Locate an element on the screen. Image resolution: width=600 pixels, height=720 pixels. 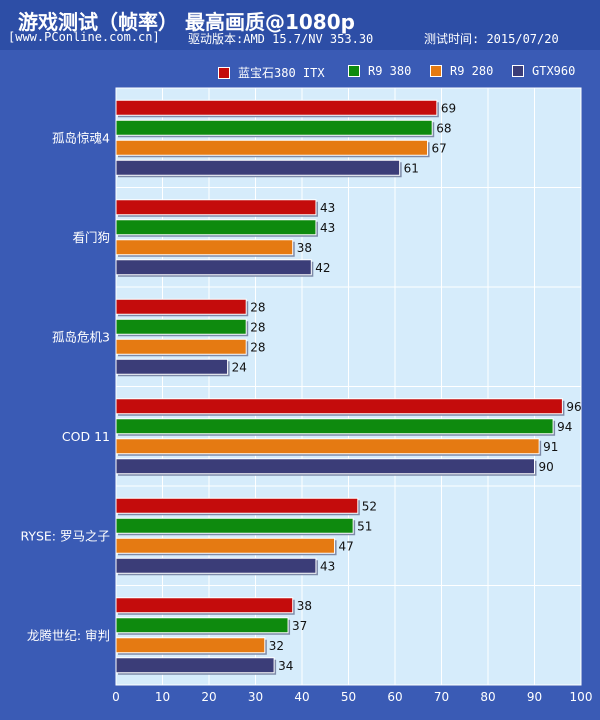
x-tick-label: 100 is located at coordinates (581, 697).